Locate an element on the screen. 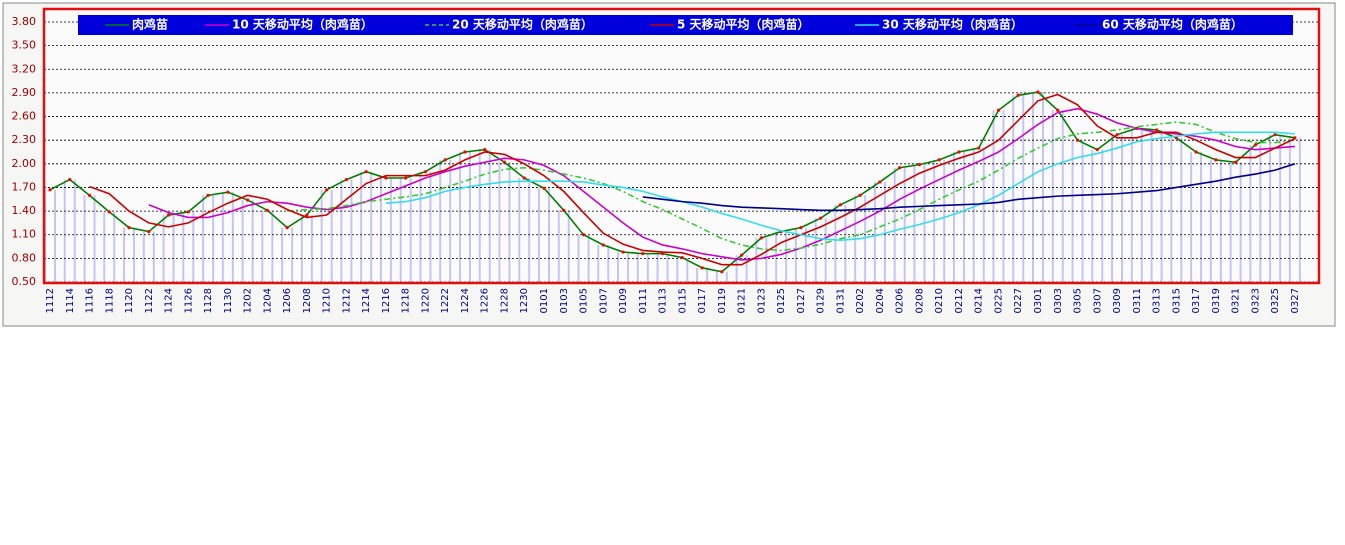 The height and width of the screenshot is (545, 1345). legend-box is located at coordinates (685, 25).